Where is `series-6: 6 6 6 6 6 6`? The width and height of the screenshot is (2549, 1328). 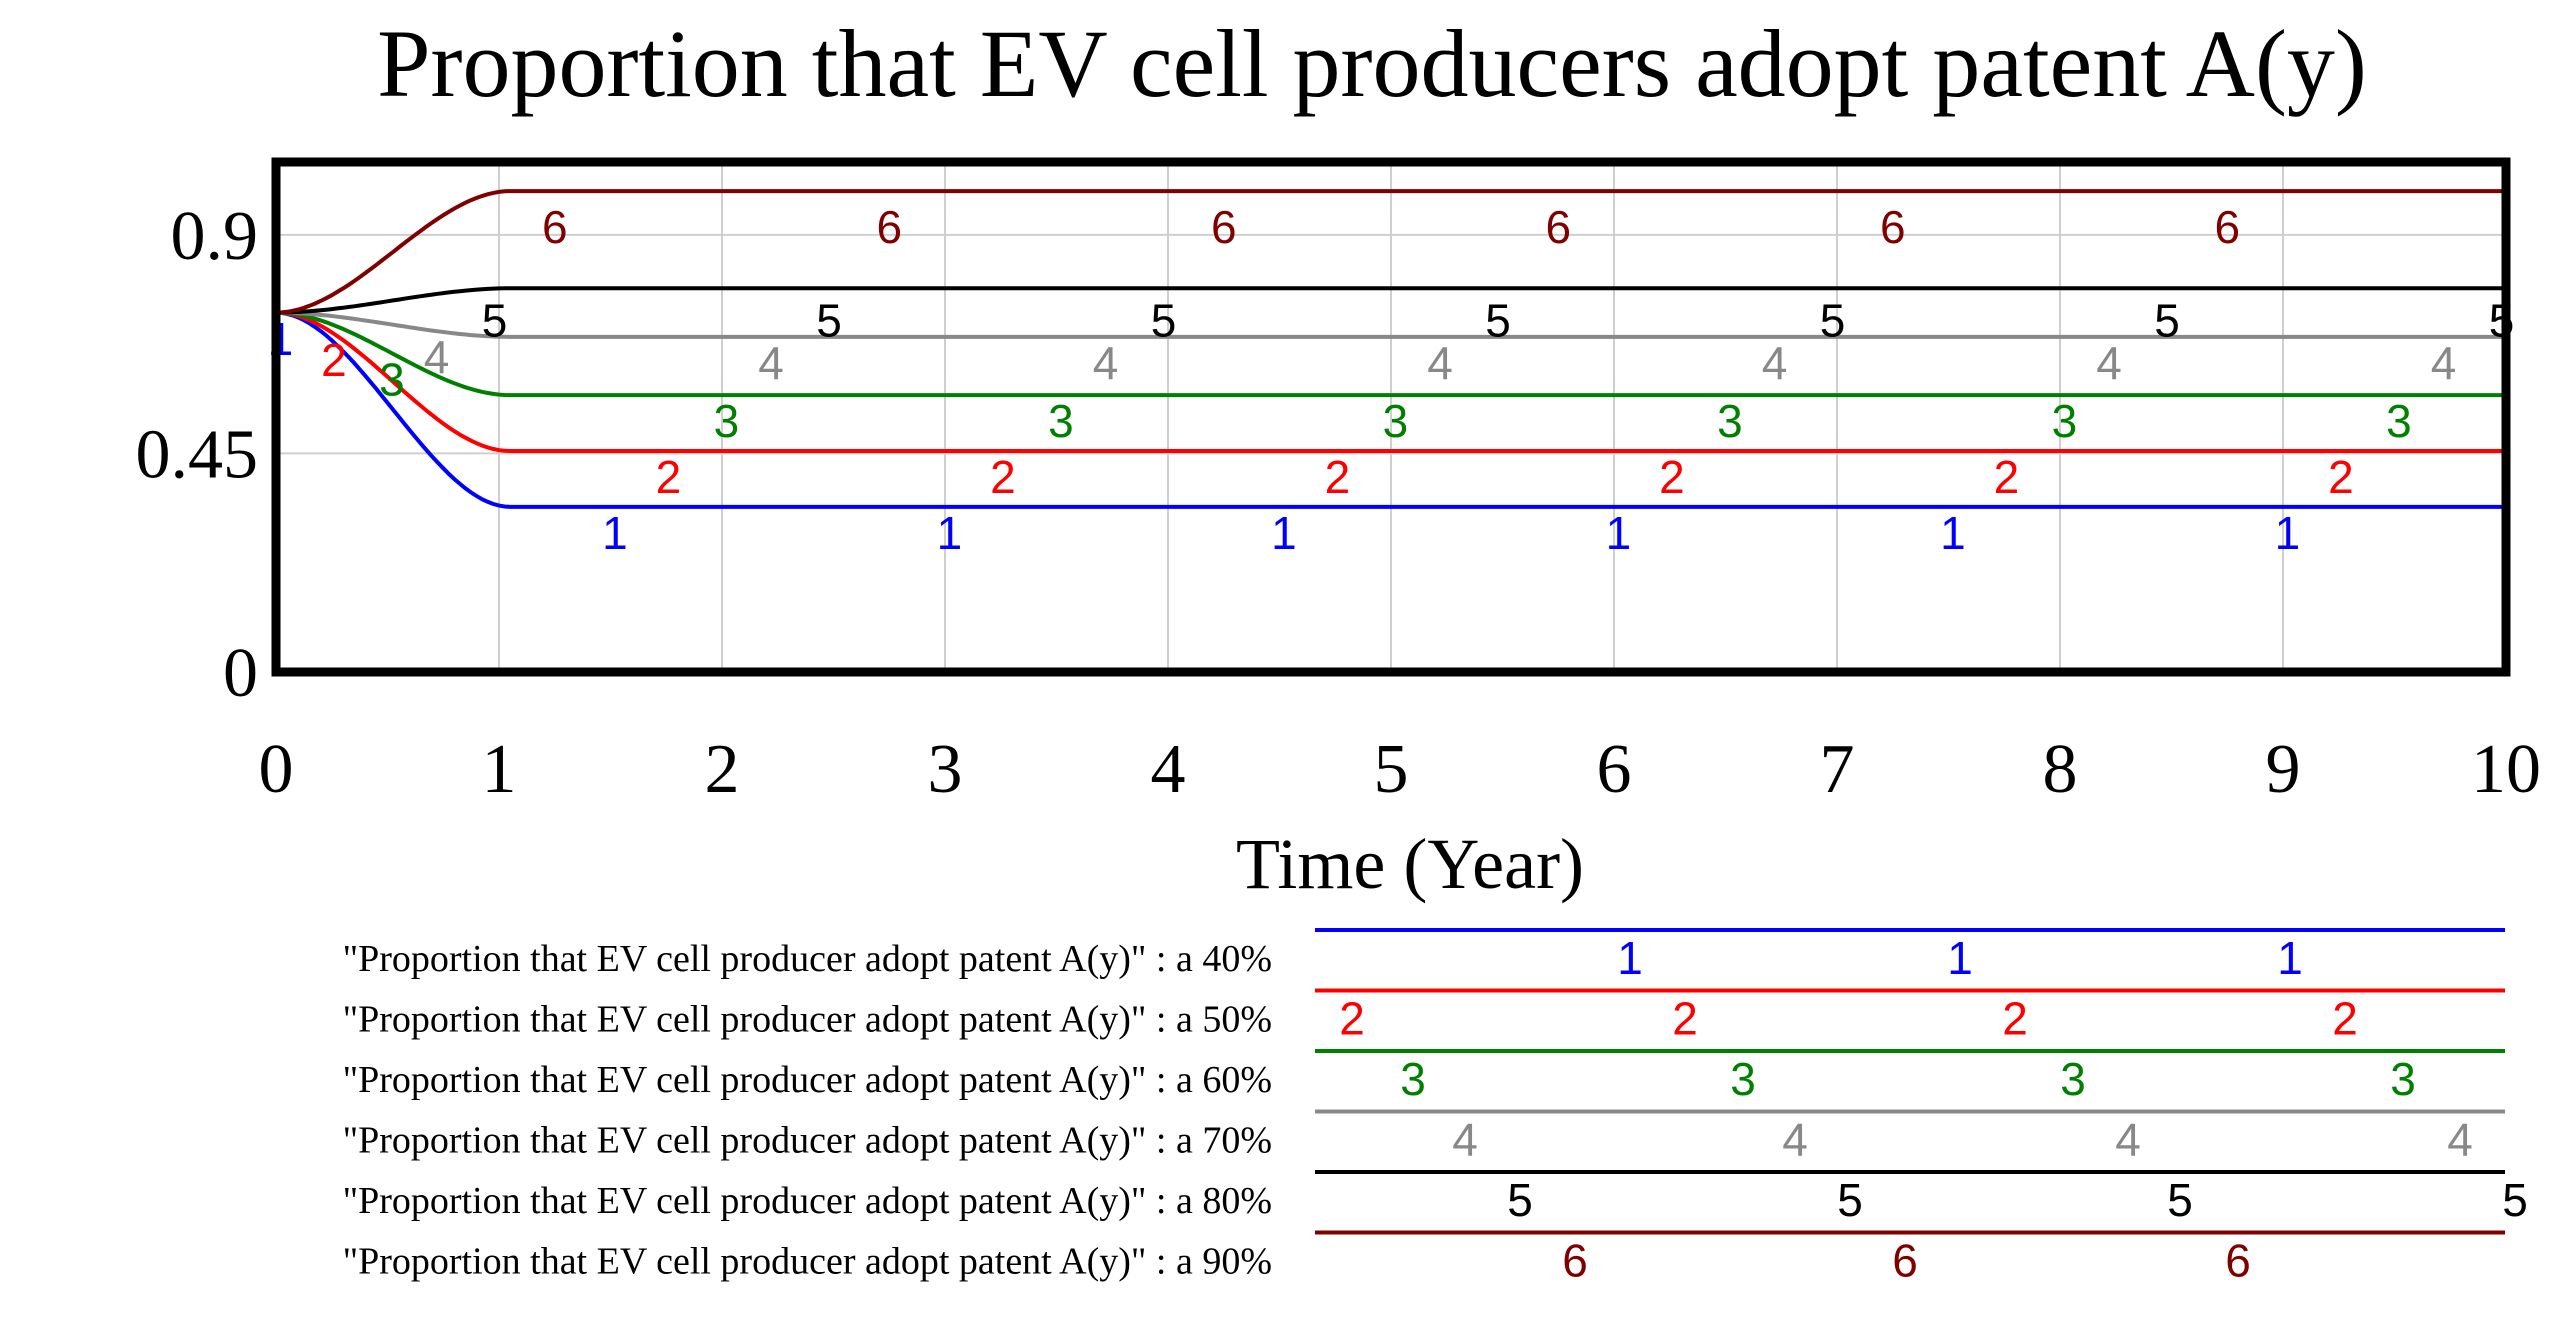
series-6: 6 6 6 6 6 6 is located at coordinates (1390, 252).